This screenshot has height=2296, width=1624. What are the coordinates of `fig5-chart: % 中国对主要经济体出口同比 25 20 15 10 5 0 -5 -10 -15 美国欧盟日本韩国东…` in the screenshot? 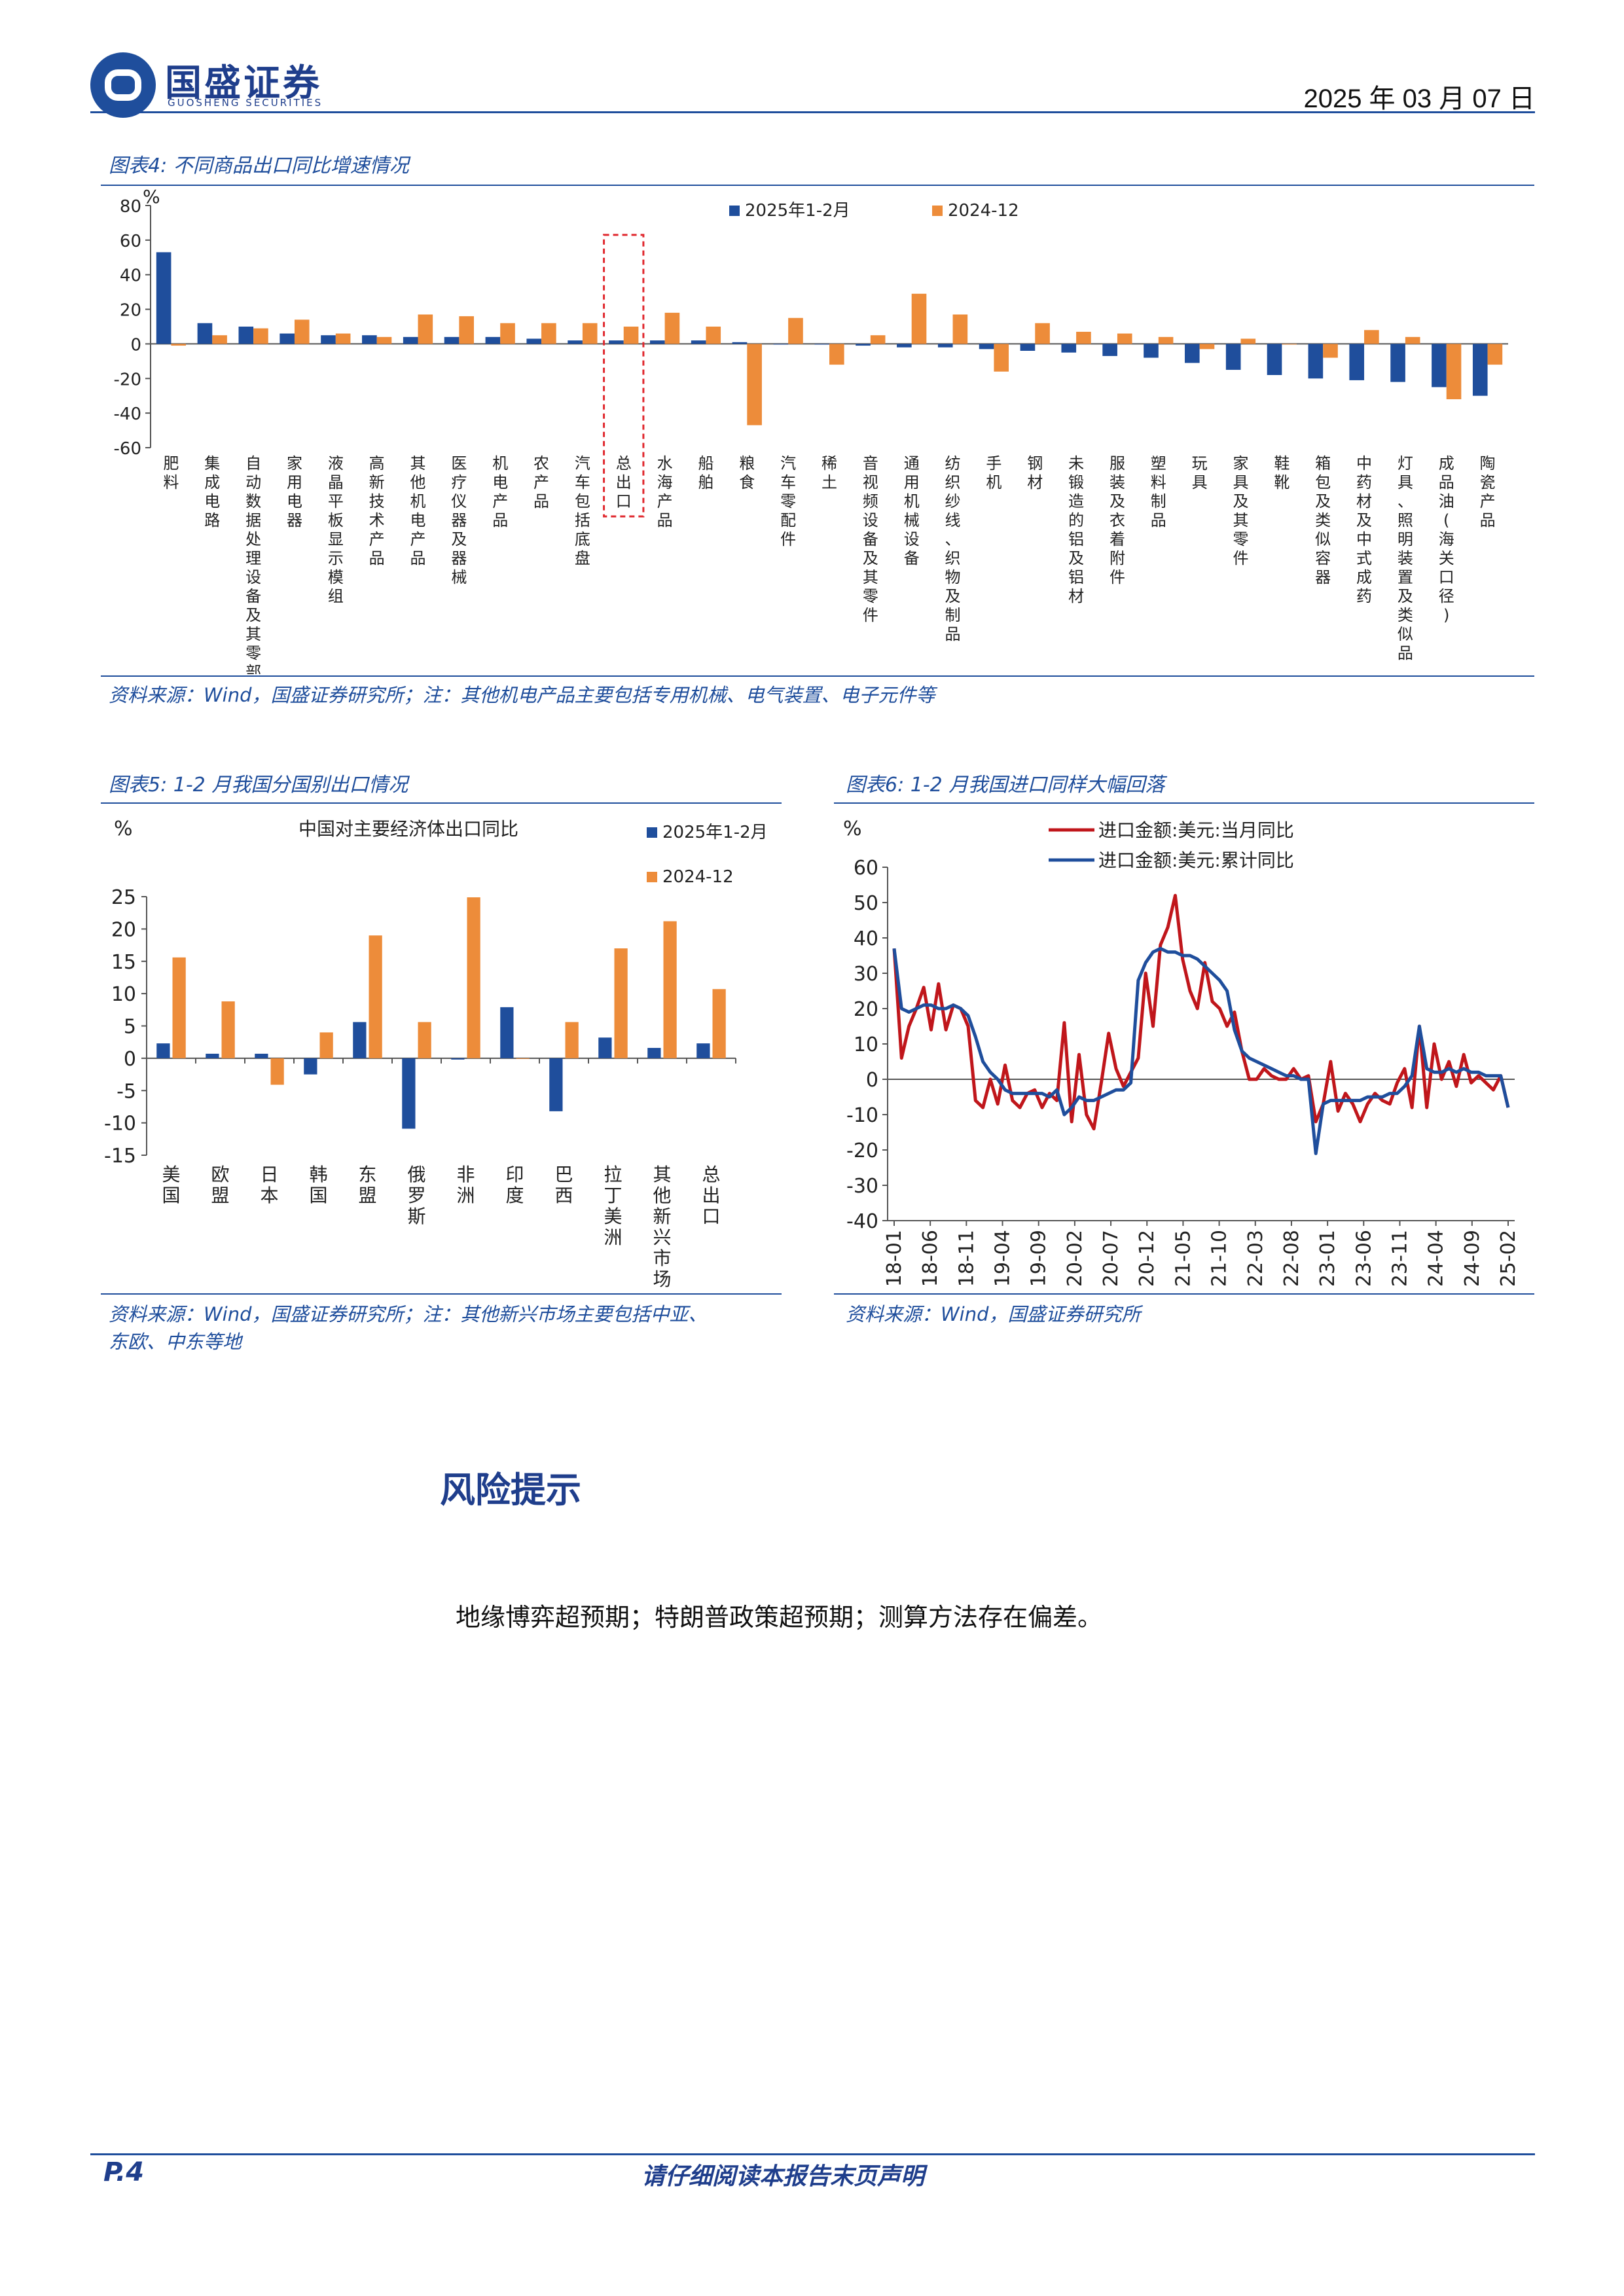 It's located at (436, 1053).